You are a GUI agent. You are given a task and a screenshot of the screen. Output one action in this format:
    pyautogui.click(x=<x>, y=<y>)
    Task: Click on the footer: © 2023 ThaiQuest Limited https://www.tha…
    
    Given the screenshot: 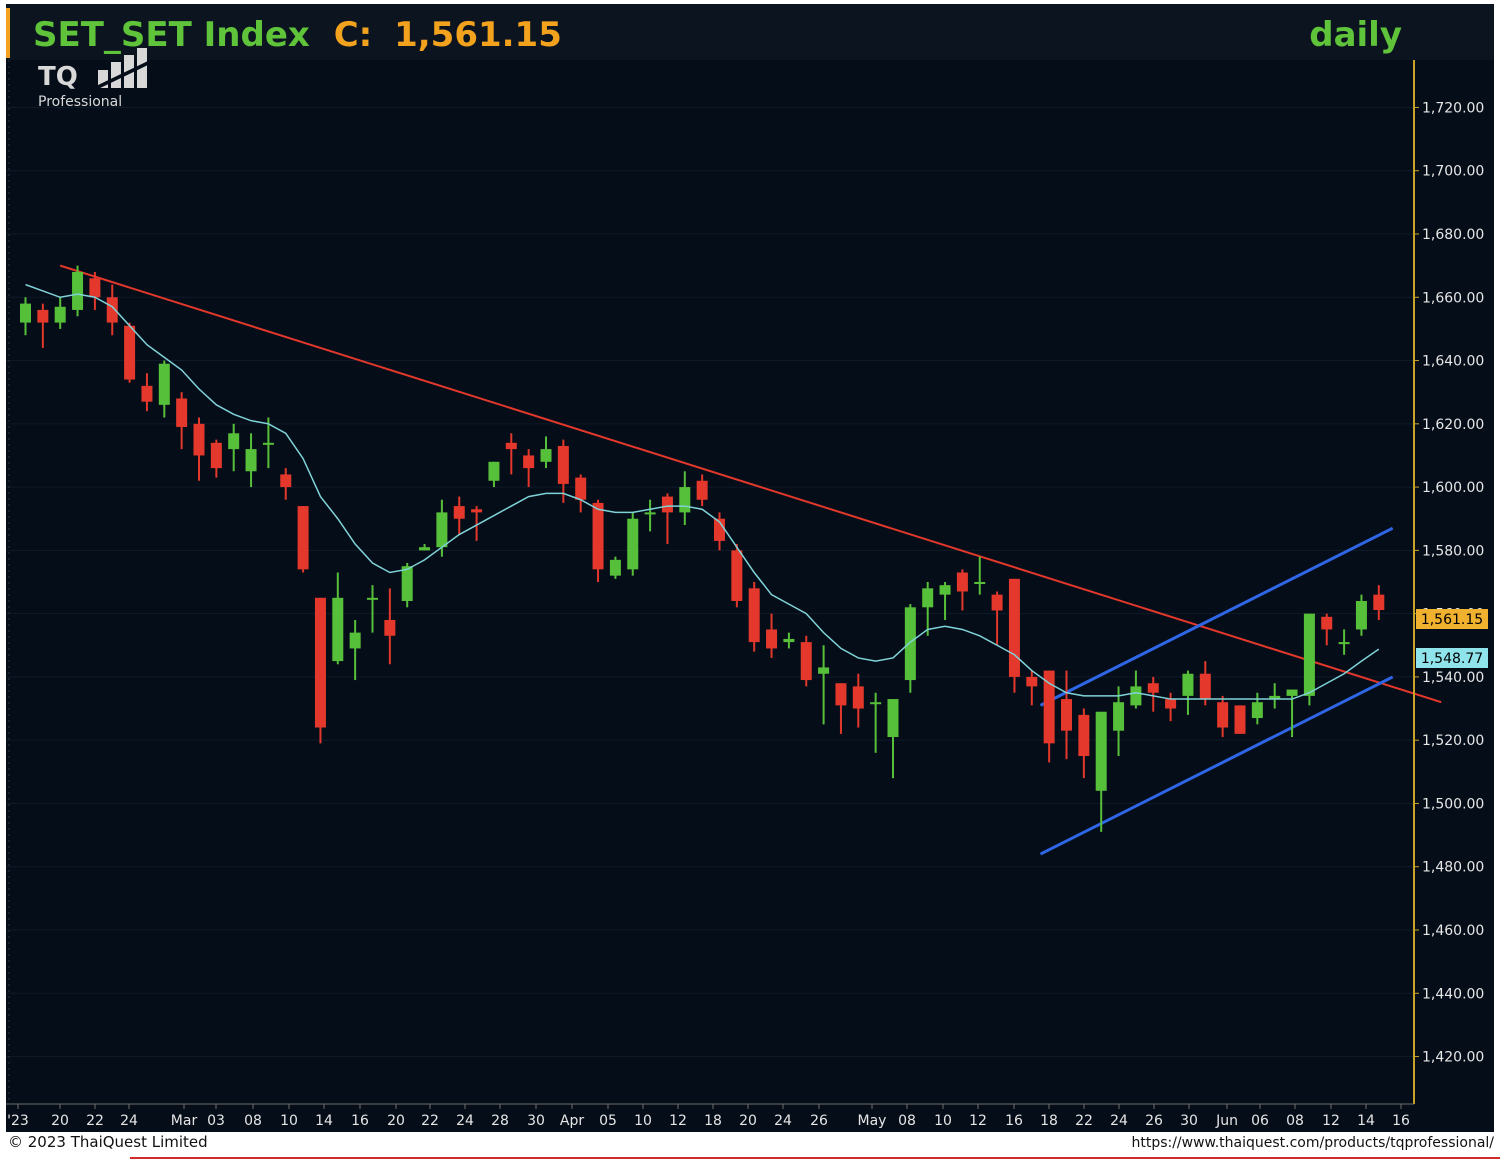 What is the action you would take?
    pyautogui.click(x=750, y=1146)
    